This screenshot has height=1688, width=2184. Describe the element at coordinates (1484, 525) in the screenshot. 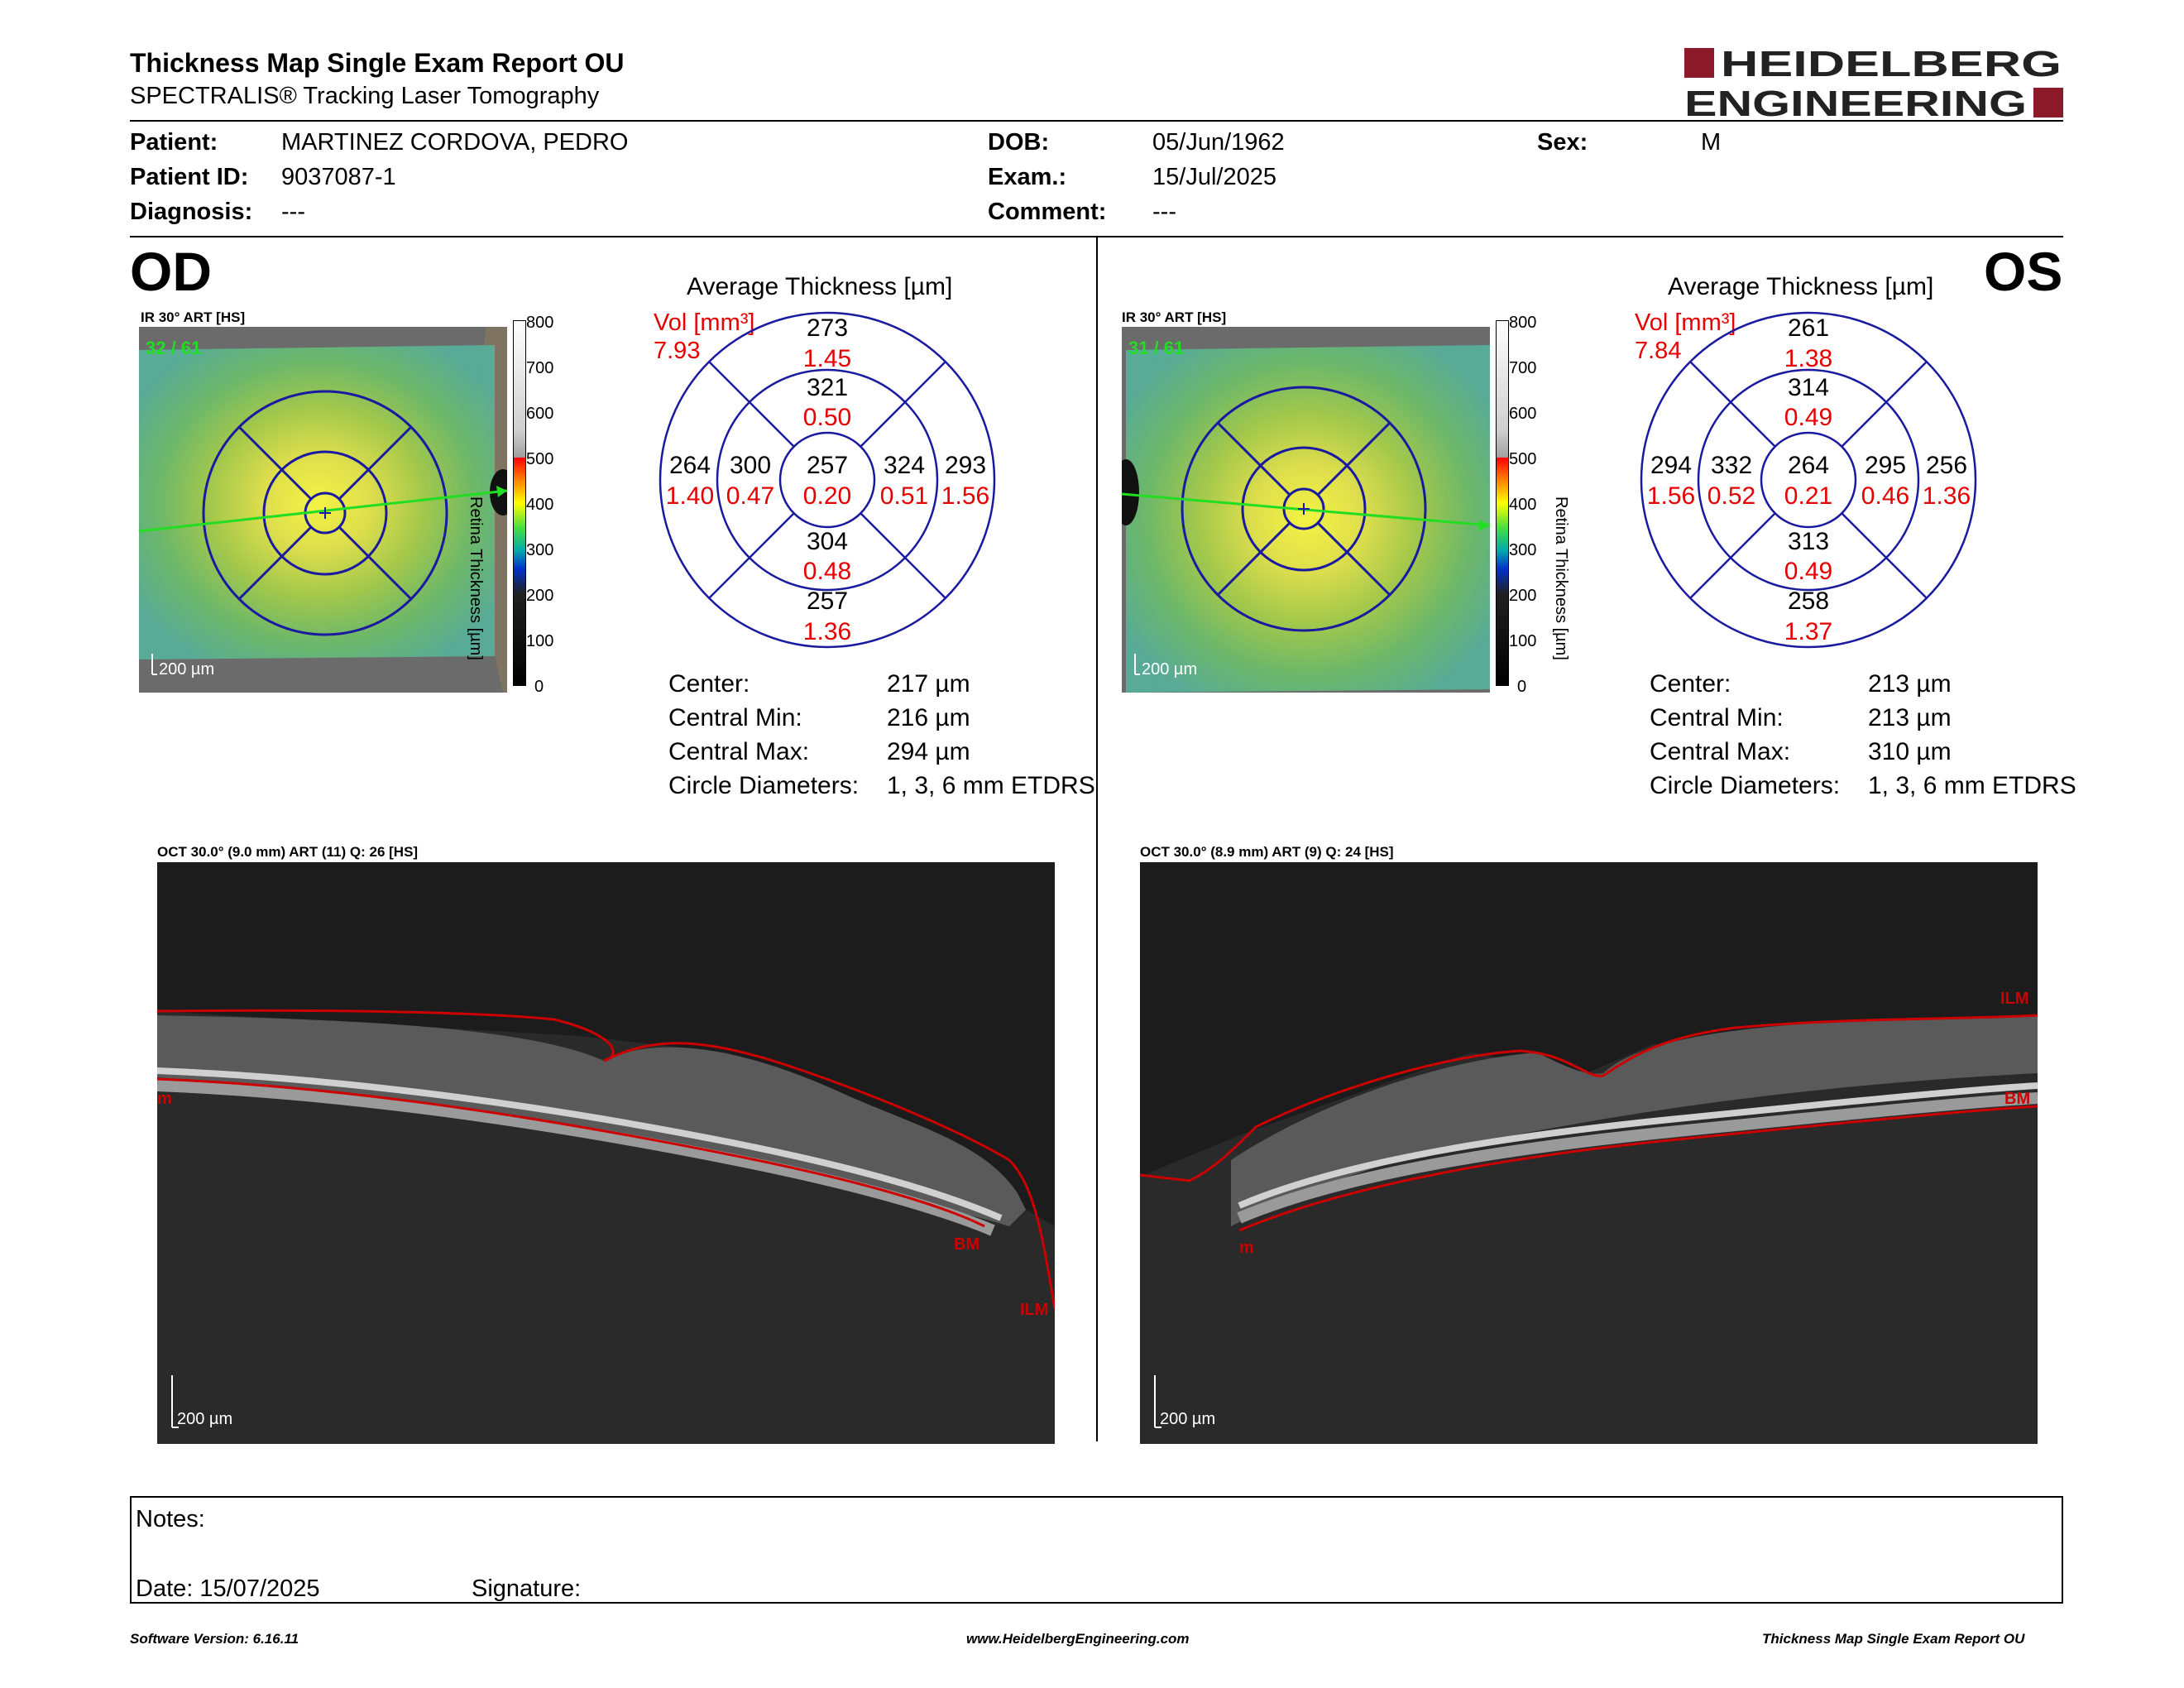

I see `os-scan-arrow` at that location.